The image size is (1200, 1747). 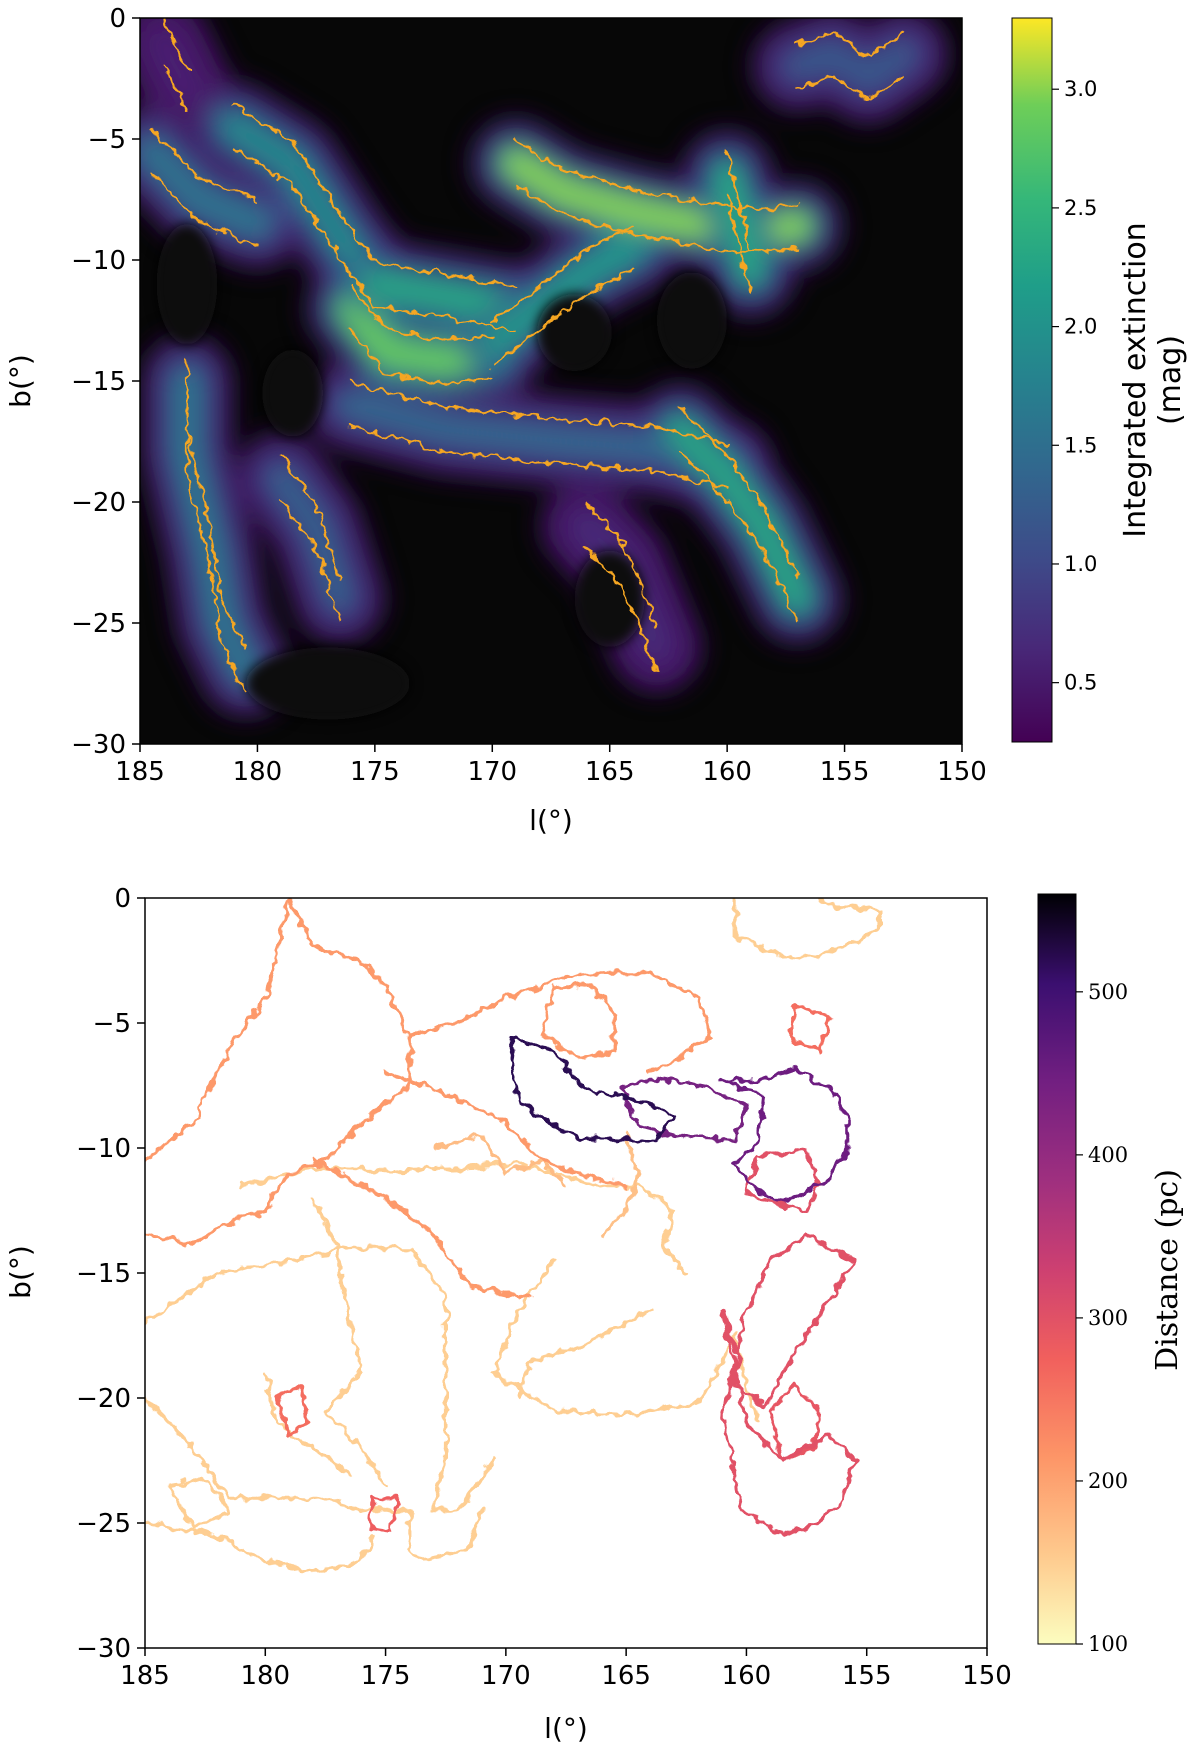 What do you see at coordinates (1167, 1270) in the screenshot?
I see `bottom-colorbar-label: Distance (pc)` at bounding box center [1167, 1270].